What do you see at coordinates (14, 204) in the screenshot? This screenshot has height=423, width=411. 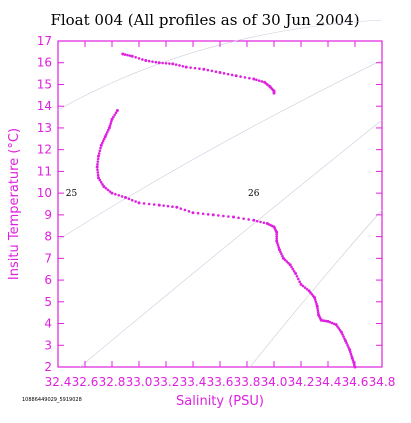 I see `y-axis-label: Insitu Temperature (°C)` at bounding box center [14, 204].